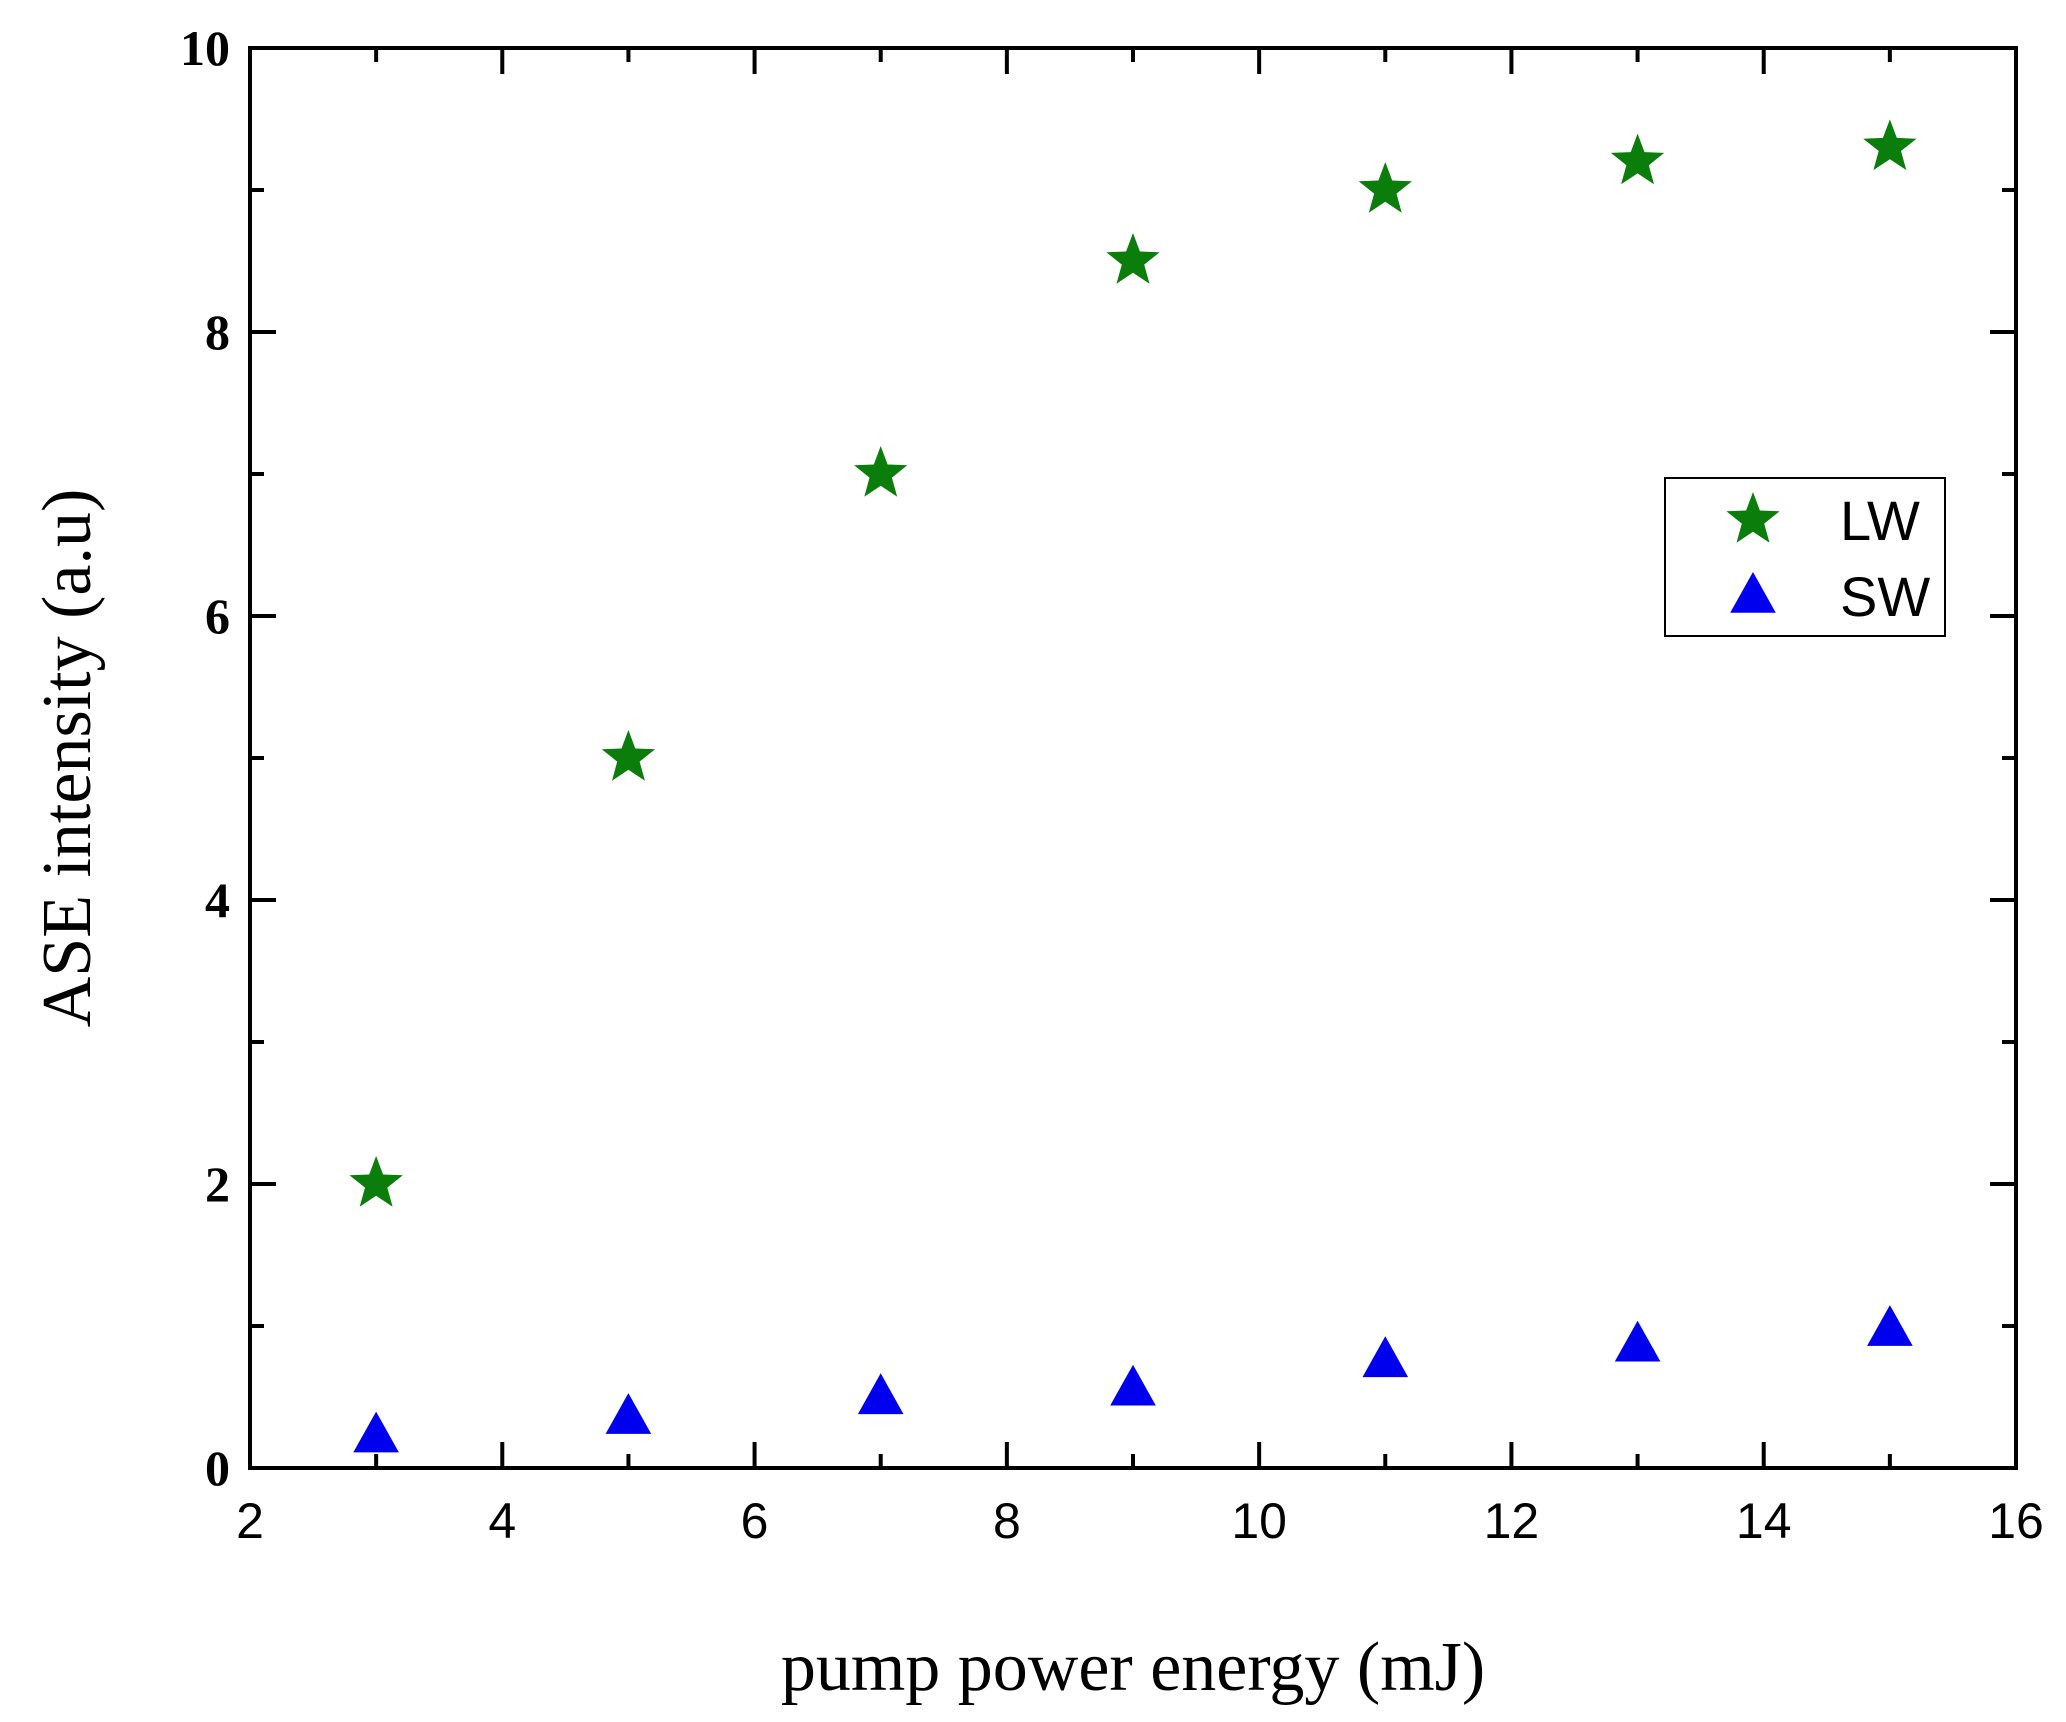 The height and width of the screenshot is (1722, 2066). Describe the element at coordinates (1512, 1521) in the screenshot. I see `x-tick-label: 12` at that location.